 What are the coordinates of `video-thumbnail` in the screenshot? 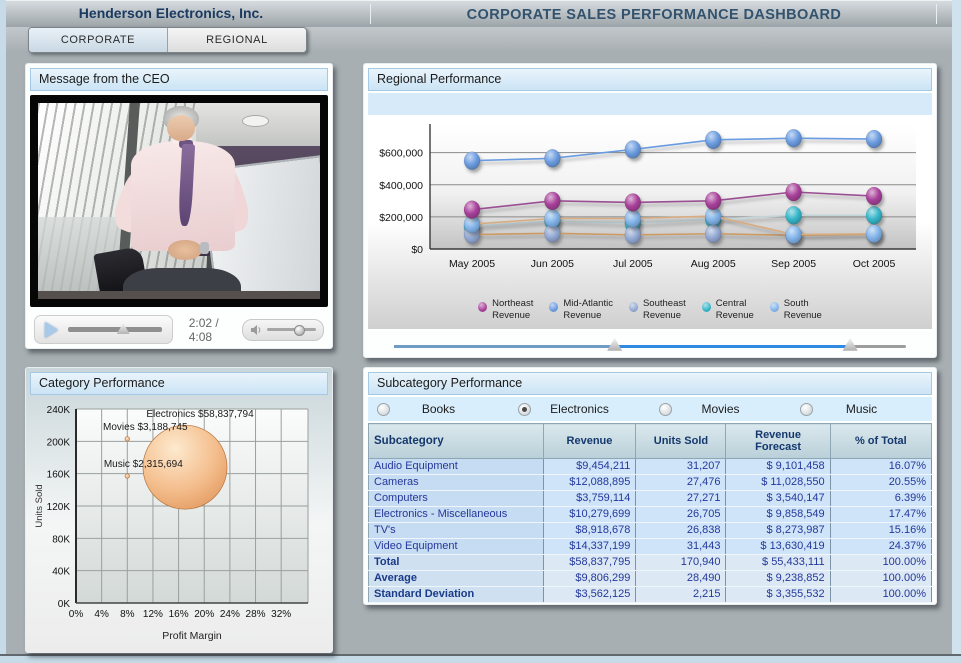 It's located at (179, 201).